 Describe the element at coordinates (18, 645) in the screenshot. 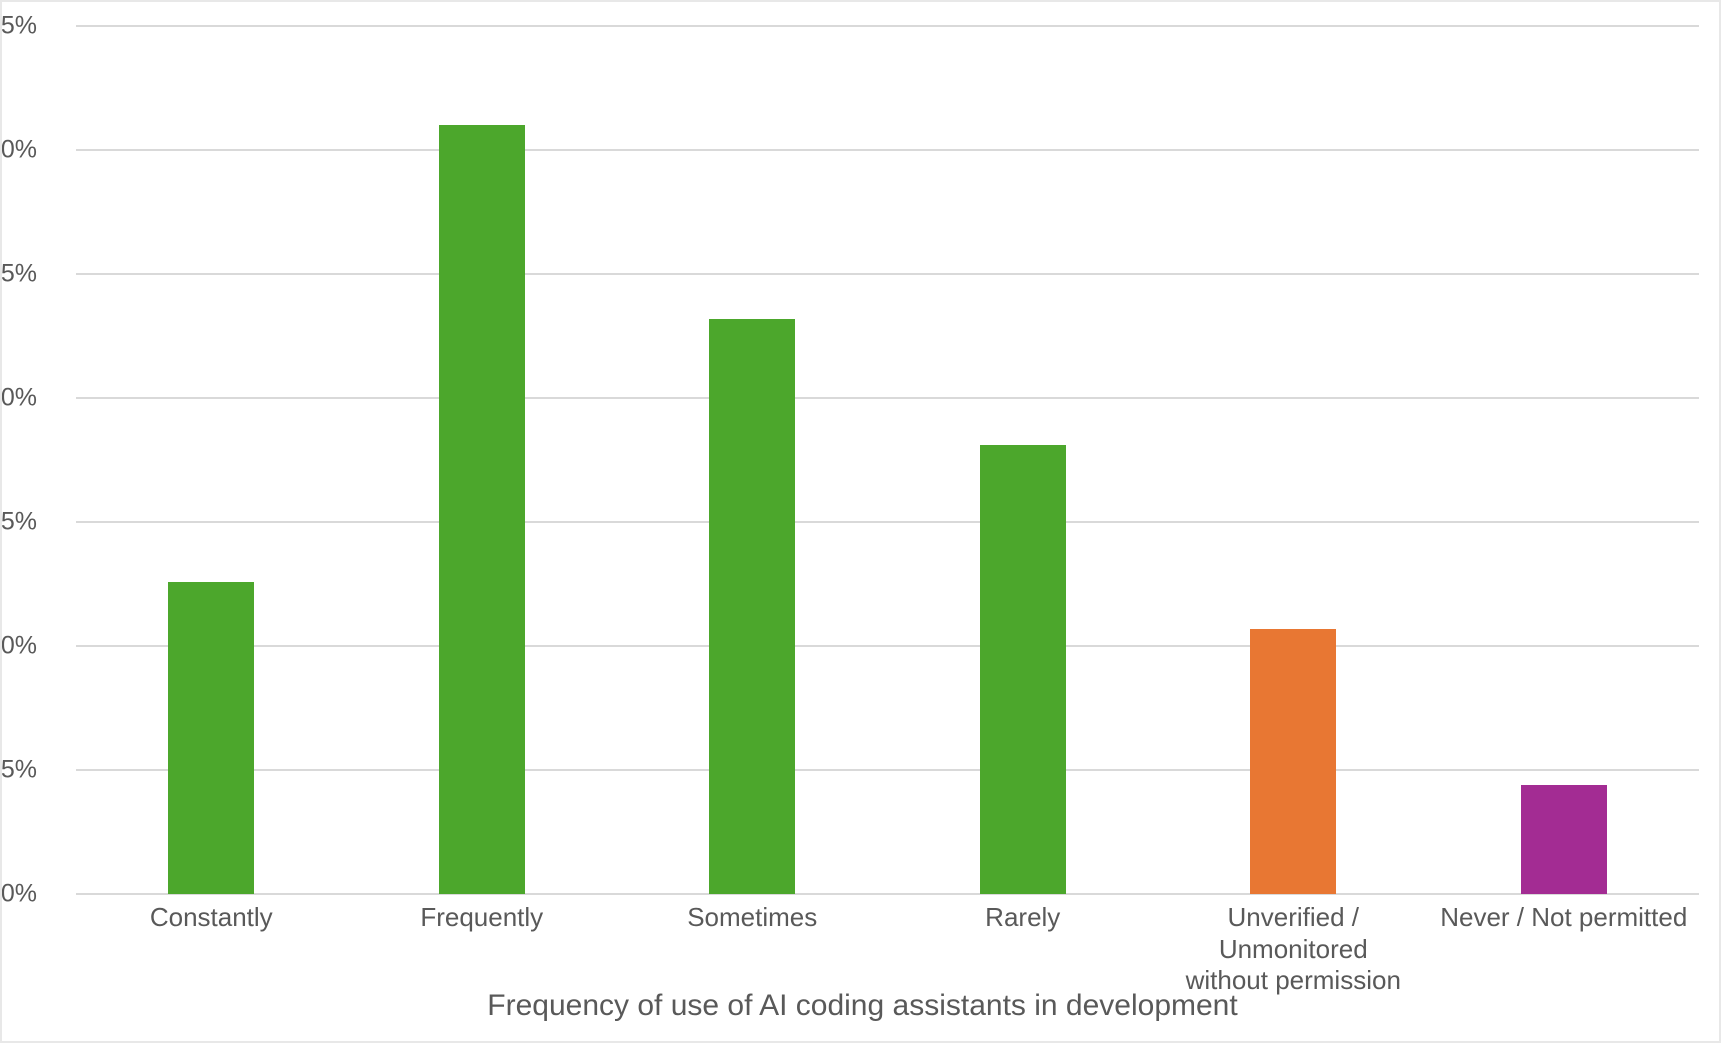

I see `y-axis-tick-label: 10%` at that location.